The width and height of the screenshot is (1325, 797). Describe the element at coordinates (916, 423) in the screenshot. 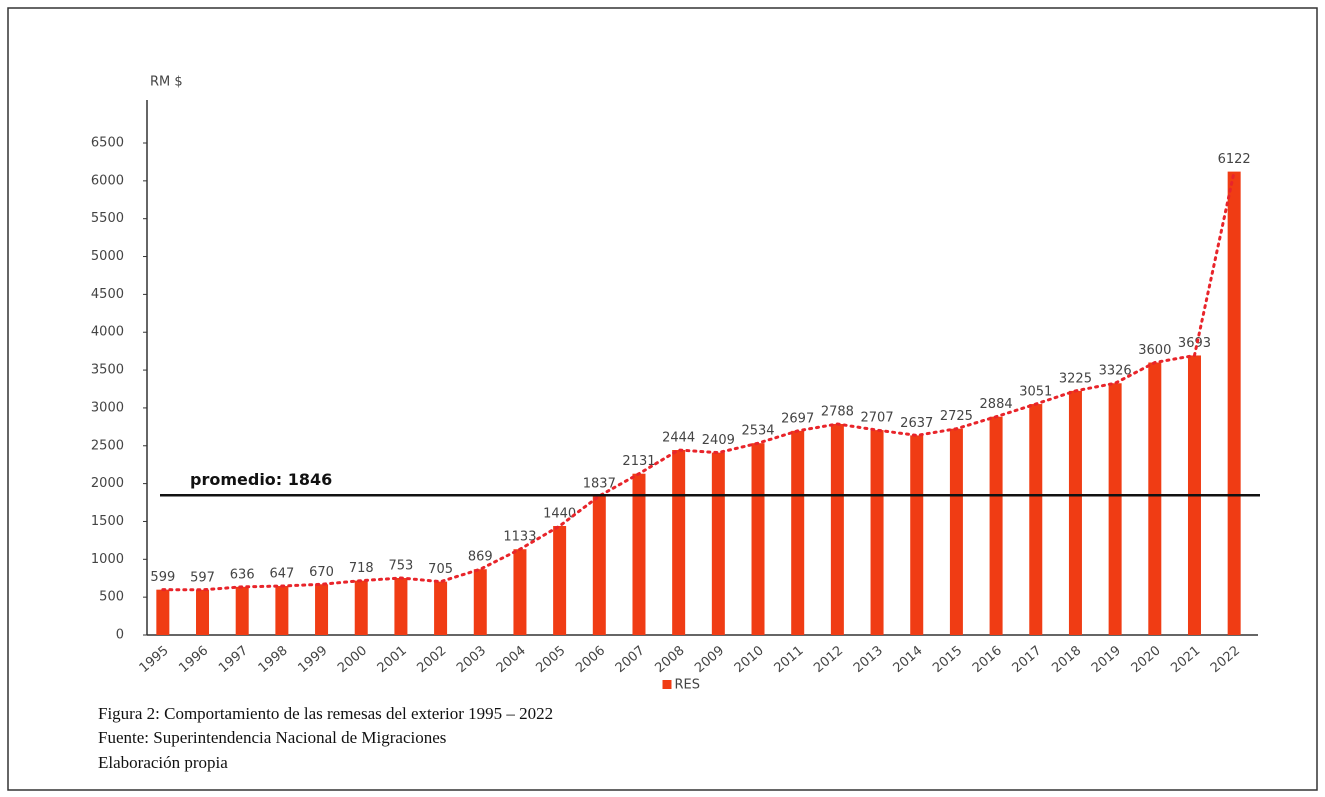

I see `value-label: 2637` at that location.